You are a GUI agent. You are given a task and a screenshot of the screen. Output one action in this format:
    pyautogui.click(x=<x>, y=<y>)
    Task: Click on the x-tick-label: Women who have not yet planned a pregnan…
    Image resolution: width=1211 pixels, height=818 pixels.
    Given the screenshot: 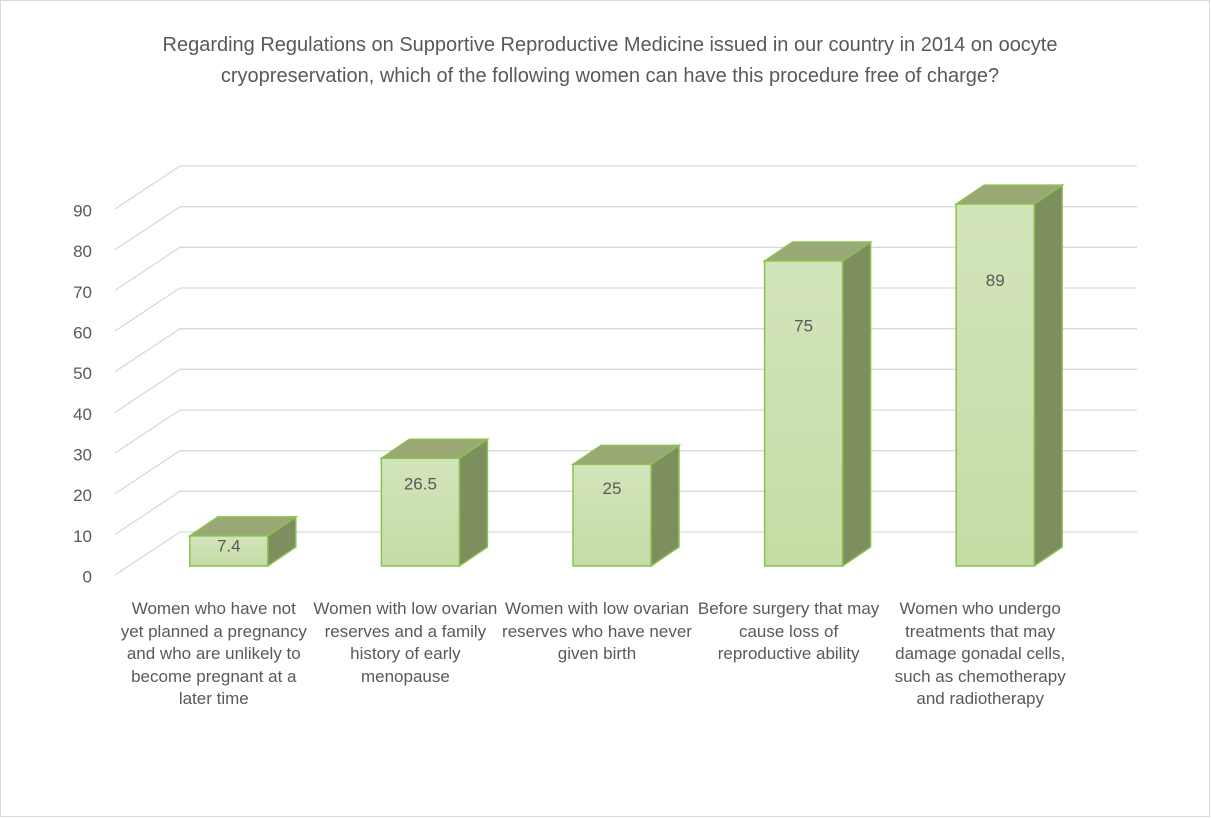 What is the action you would take?
    pyautogui.click(x=213, y=653)
    